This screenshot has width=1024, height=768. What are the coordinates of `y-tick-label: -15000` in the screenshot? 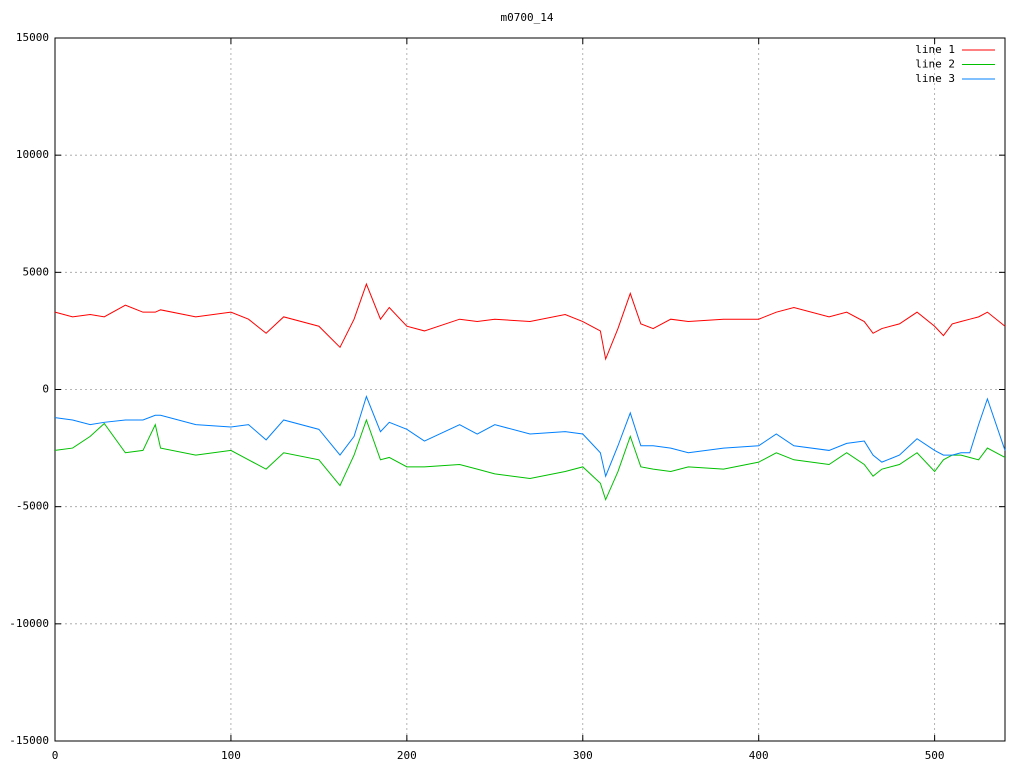 It's located at (29, 740).